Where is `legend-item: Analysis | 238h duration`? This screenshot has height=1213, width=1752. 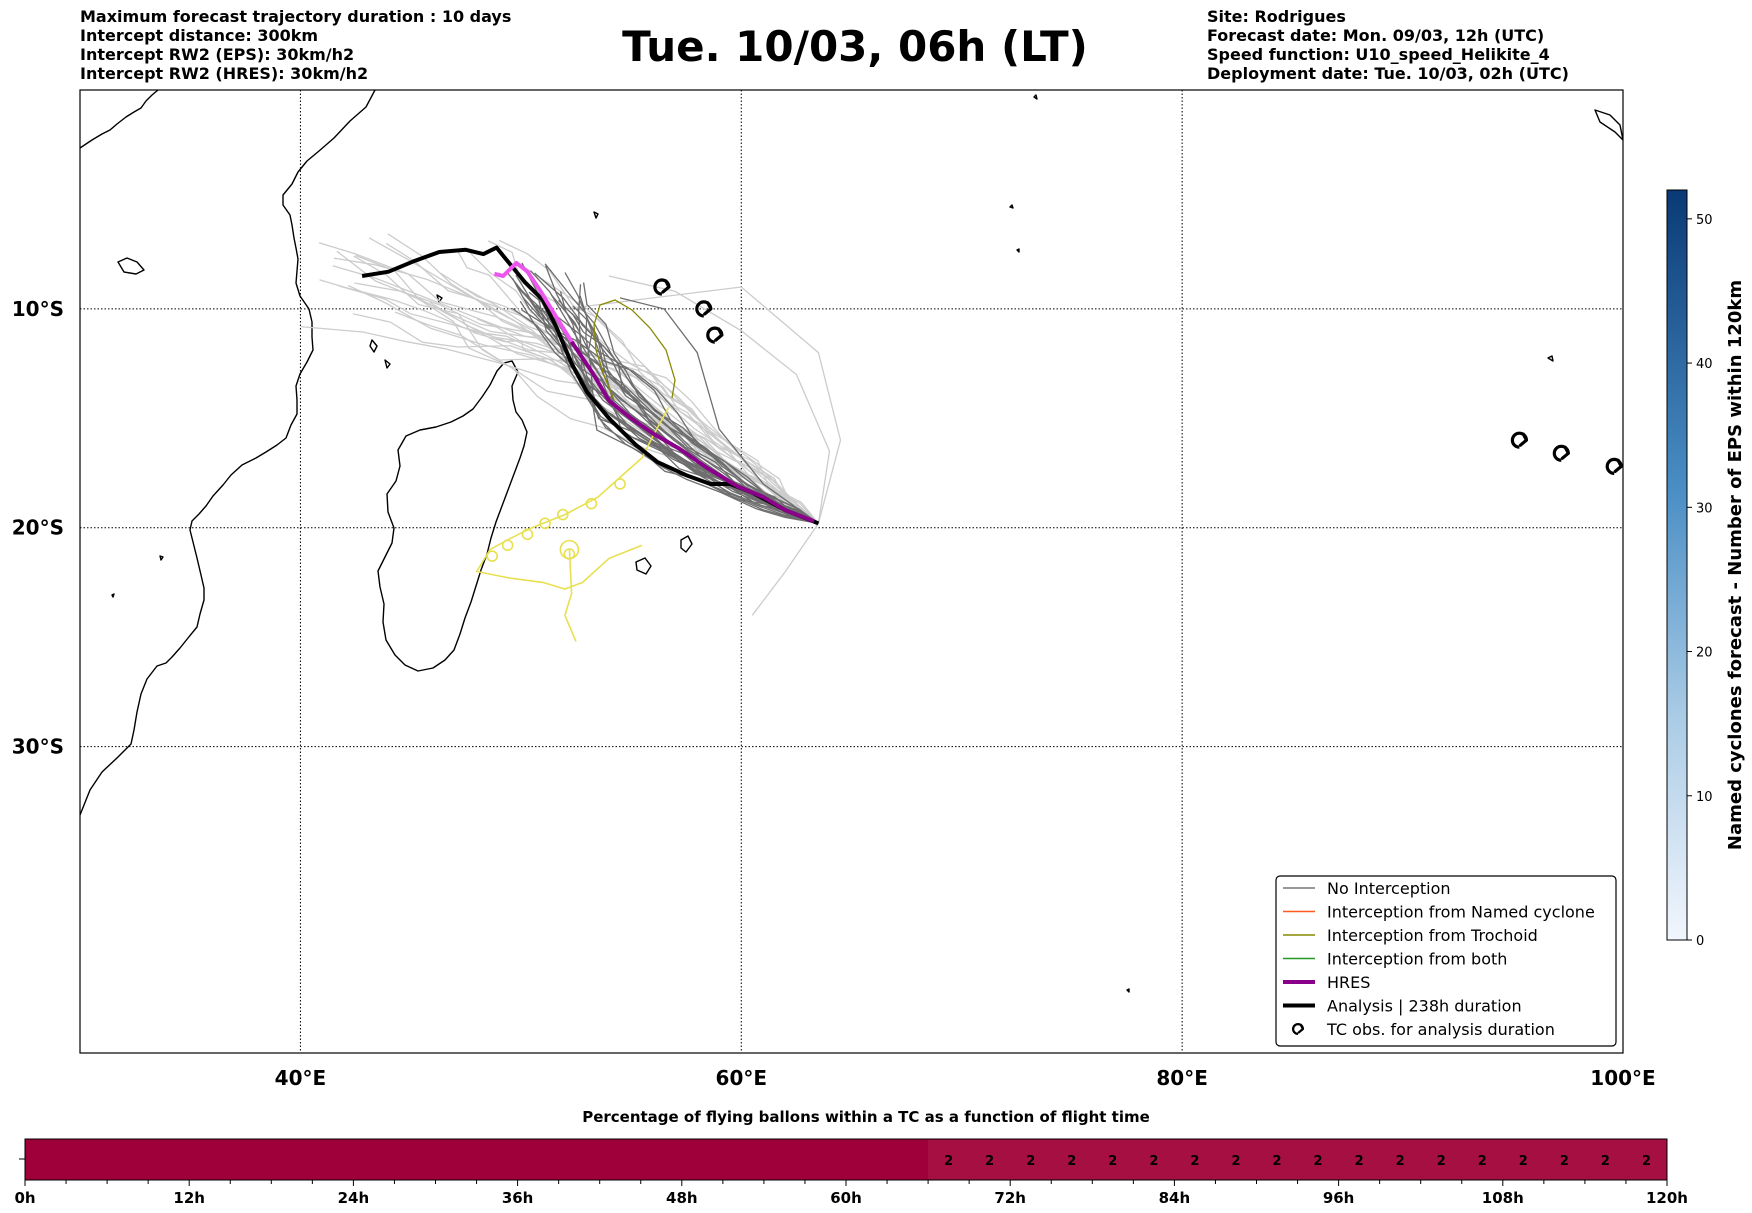
legend-item: Analysis | 238h duration is located at coordinates (1402, 1006).